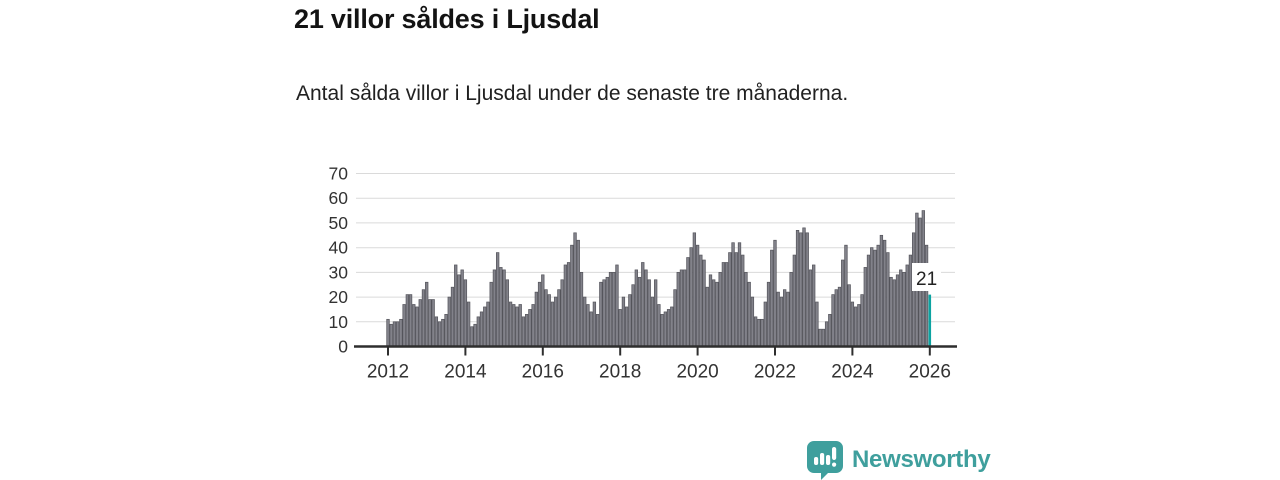  I want to click on x-tick-label: 2026, so click(930, 372).